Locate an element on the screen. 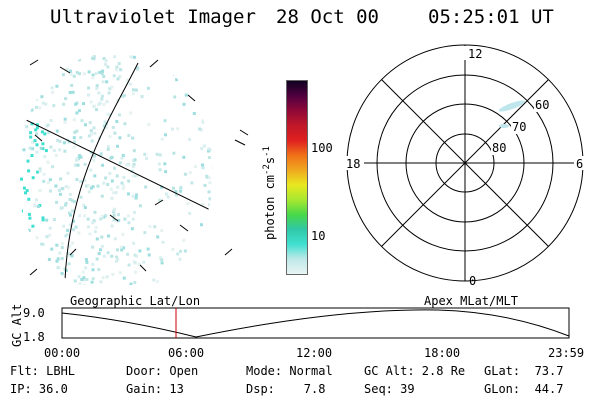 This screenshot has width=600, height=400. mlt-label-18: 18 is located at coordinates (353, 164).